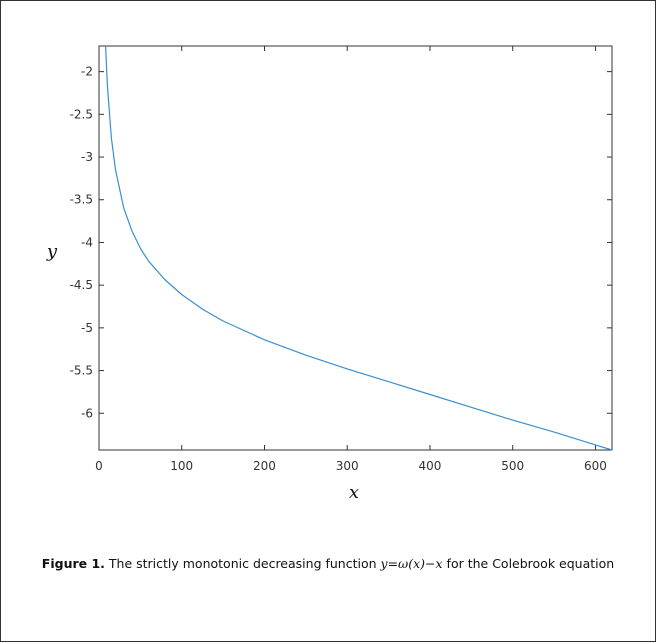  What do you see at coordinates (595, 466) in the screenshot?
I see `x-tick-label: 600` at bounding box center [595, 466].